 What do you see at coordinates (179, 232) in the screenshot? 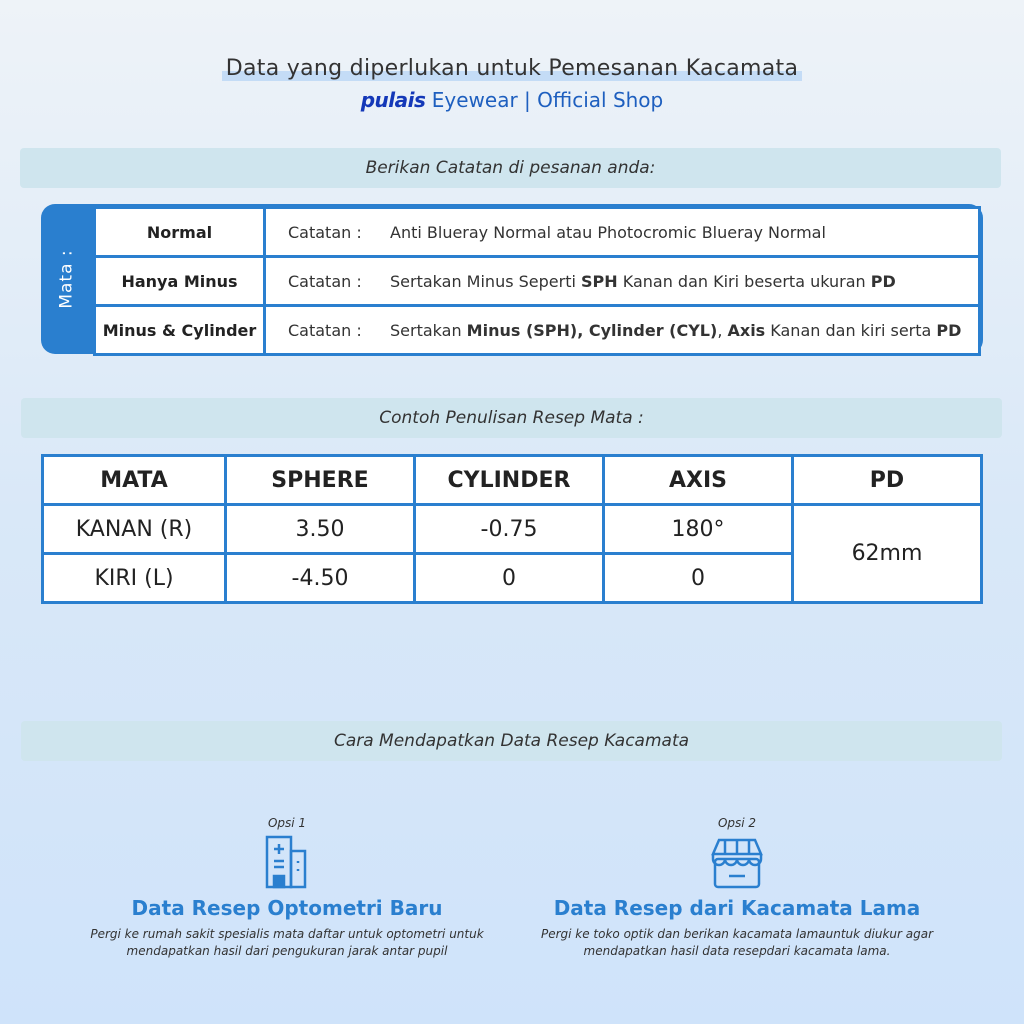
I see `lens-type: Normal` at bounding box center [179, 232].